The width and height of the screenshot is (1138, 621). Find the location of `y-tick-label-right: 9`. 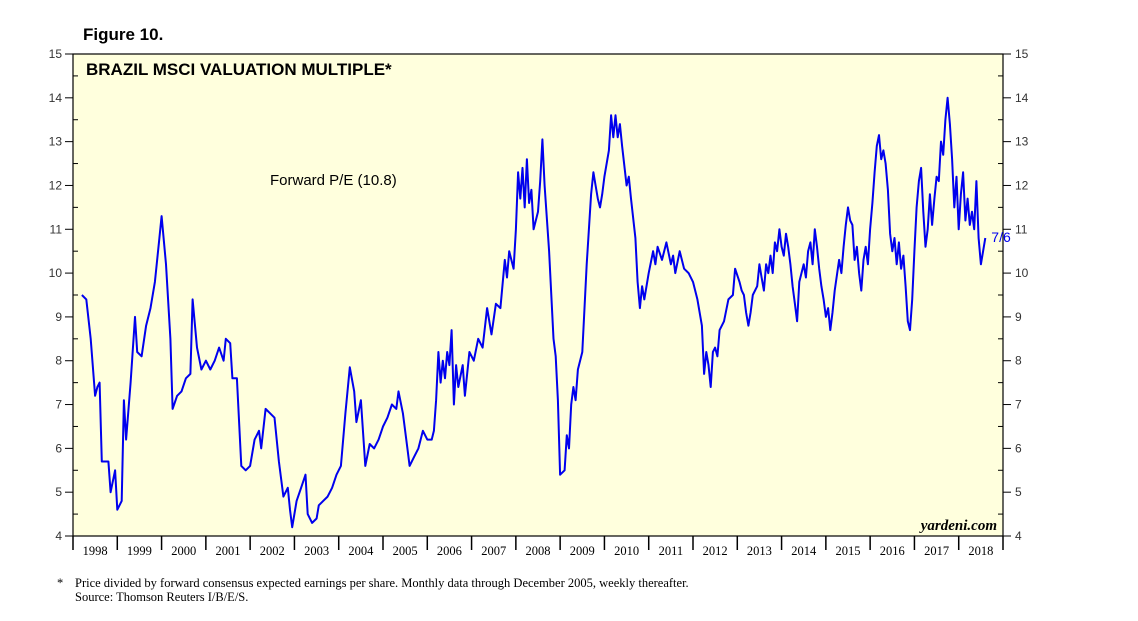

y-tick-label-right: 9 is located at coordinates (1018, 317).